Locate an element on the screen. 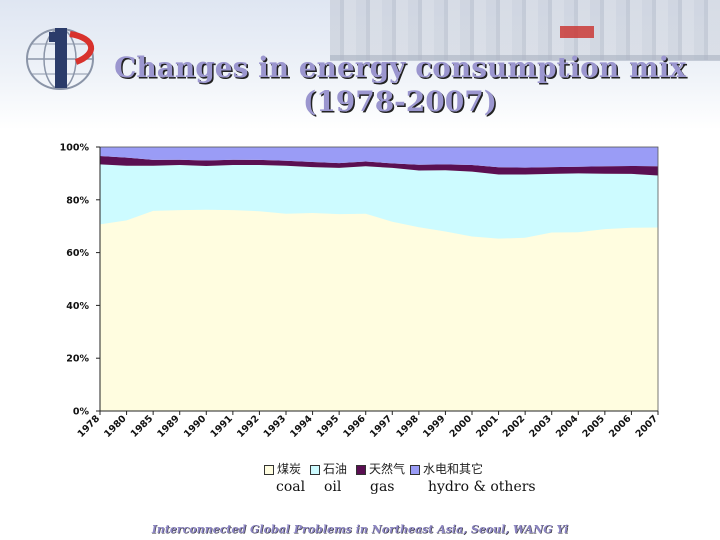 The image size is (720, 540). x-tick-label: 1997 is located at coordinates (381, 426).